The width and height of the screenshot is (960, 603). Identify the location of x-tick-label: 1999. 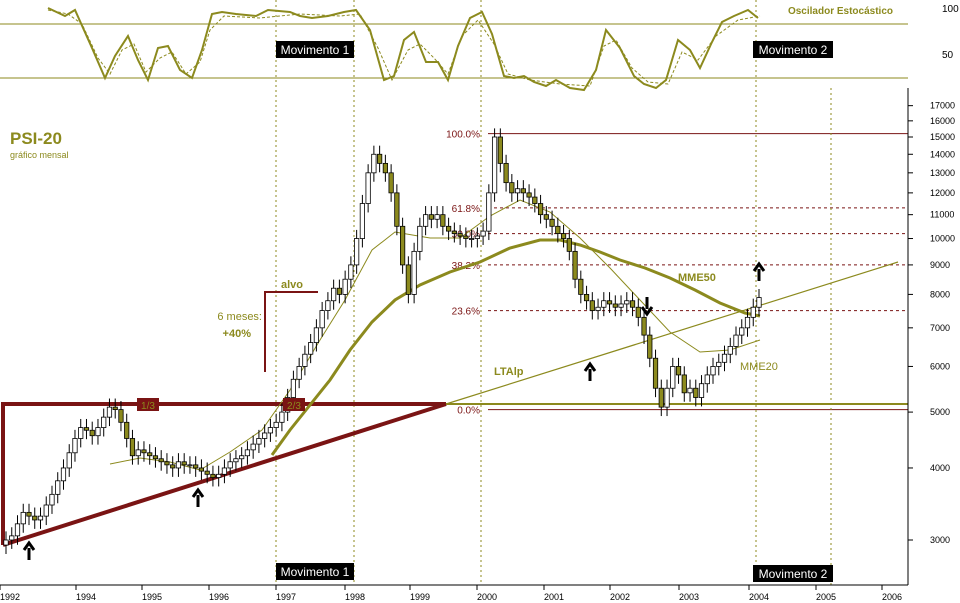
(420, 597).